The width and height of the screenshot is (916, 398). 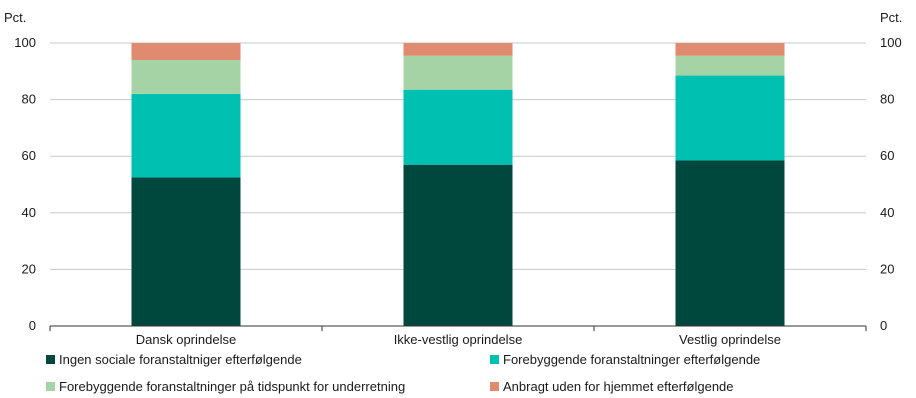 What do you see at coordinates (15, 17) in the screenshot?
I see `y-unit-left: Pct.` at bounding box center [15, 17].